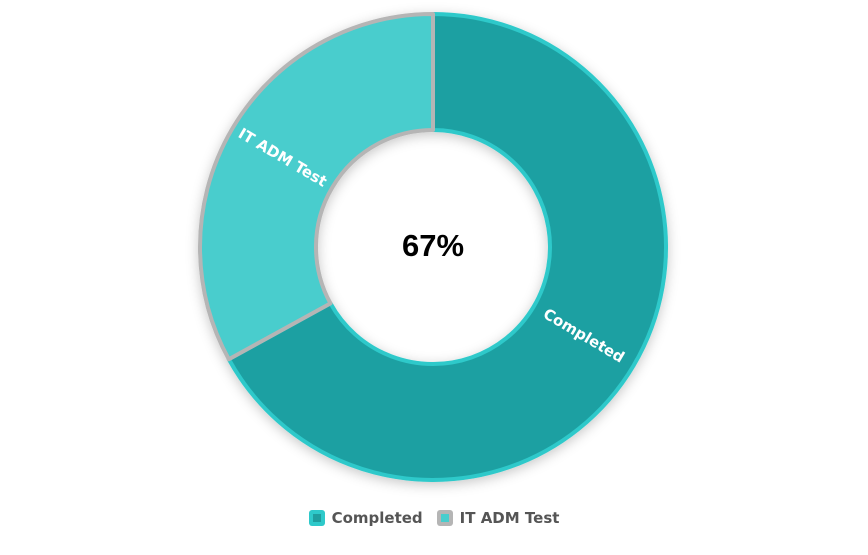  I want to click on legend-label-completed: Completed, so click(377, 518).